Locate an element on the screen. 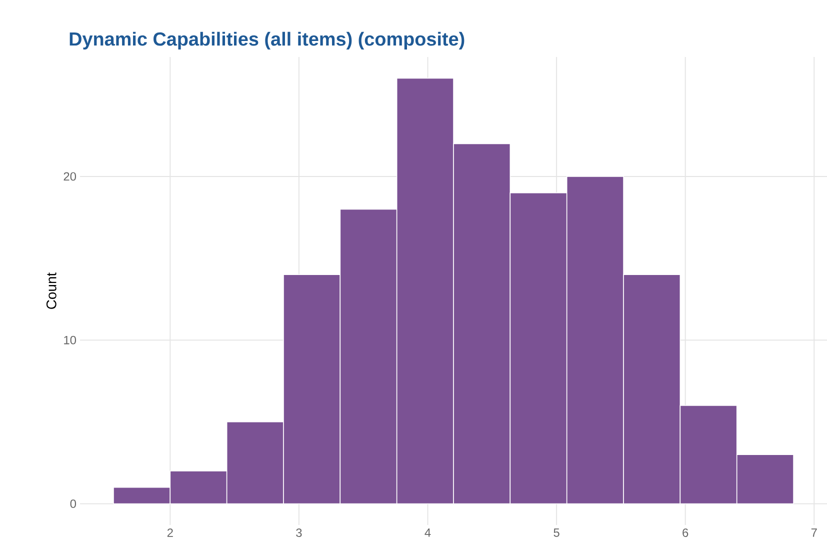 The width and height of the screenshot is (827, 547). x-tick-label: 3 is located at coordinates (299, 532).